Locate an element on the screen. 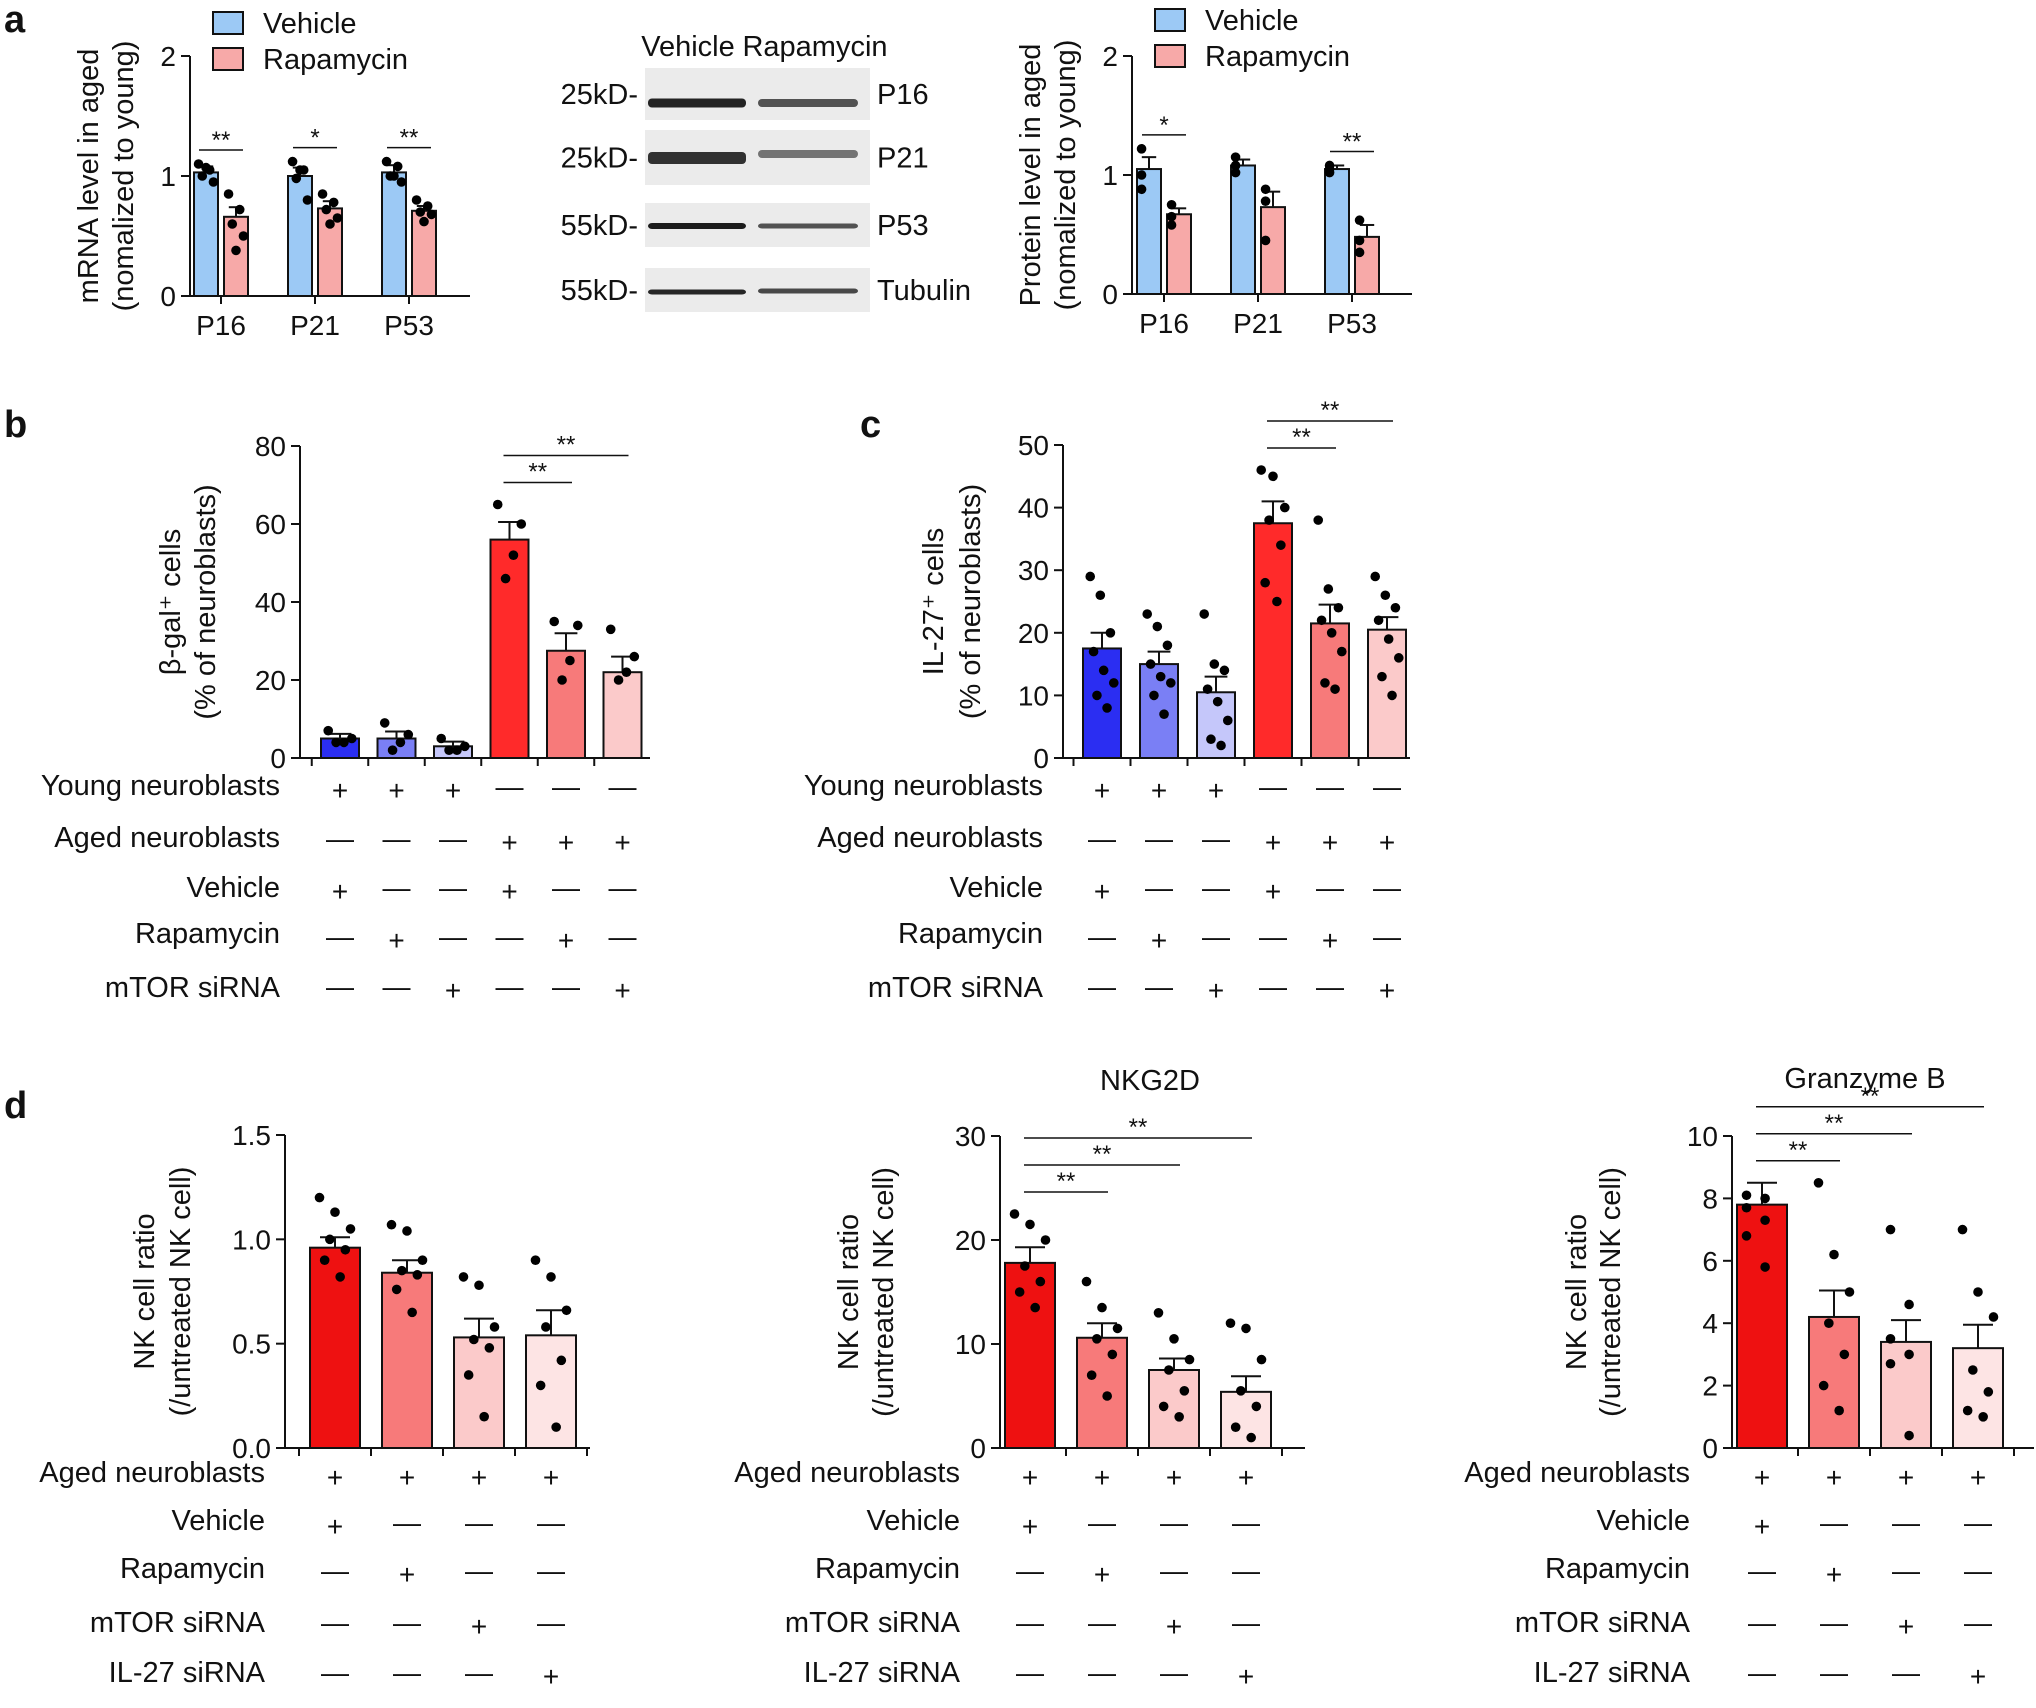  y-axis-label: mRNA level in aged is located at coordinates (89, 176).